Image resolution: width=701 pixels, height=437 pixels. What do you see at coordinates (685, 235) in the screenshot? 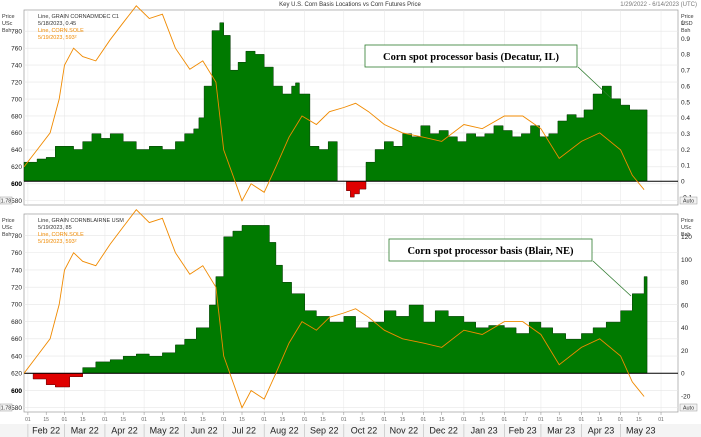
I see `right-axis-title: Bsh` at bounding box center [685, 235].